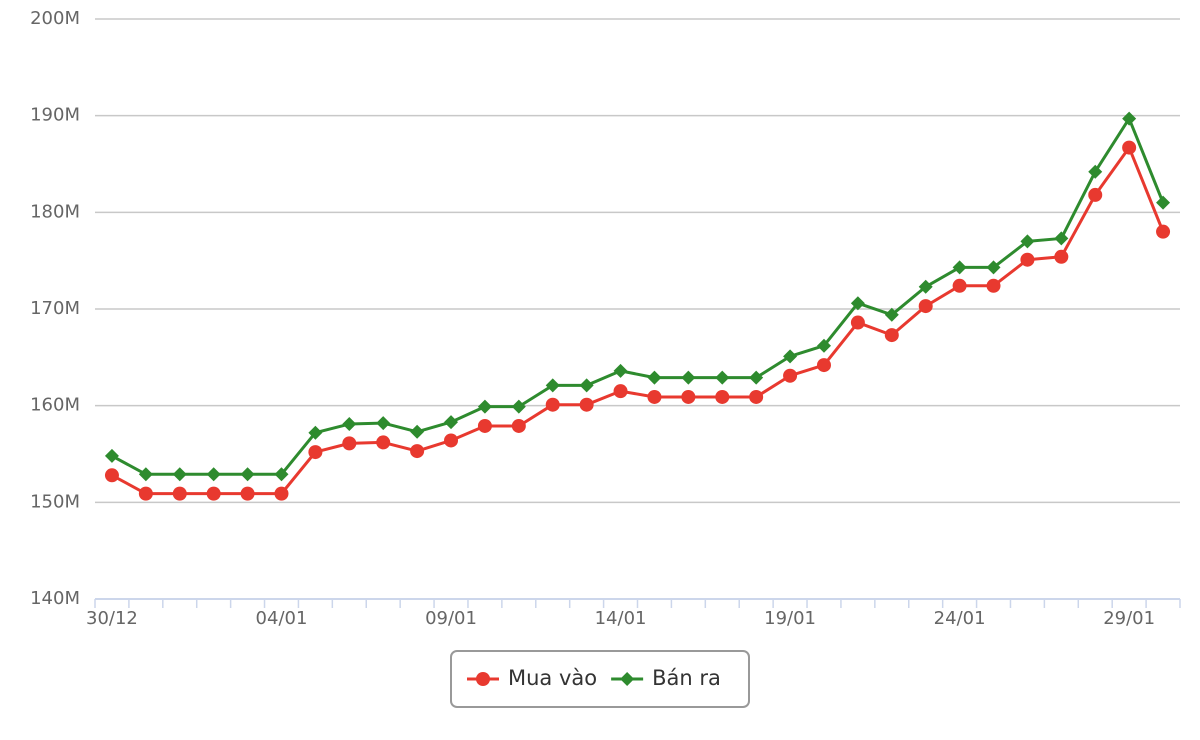 The width and height of the screenshot is (1200, 740). I want to click on legend-label: Mua vào, so click(552, 678).